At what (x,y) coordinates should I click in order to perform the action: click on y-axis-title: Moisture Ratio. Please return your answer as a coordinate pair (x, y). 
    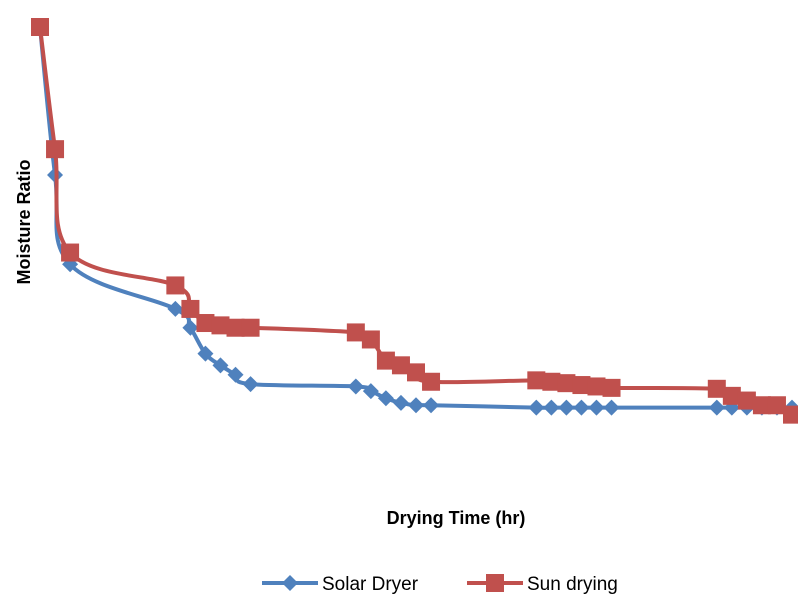
    Looking at the image, I should click on (24, 221).